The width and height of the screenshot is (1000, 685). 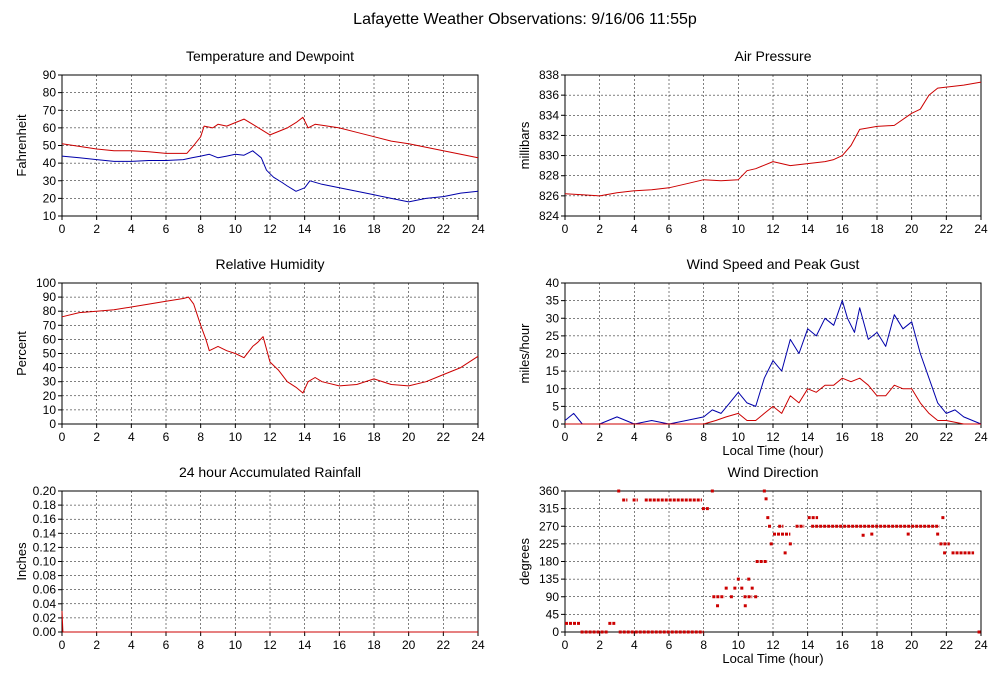 I want to click on direction-xtick-label: 16, so click(x=843, y=645).